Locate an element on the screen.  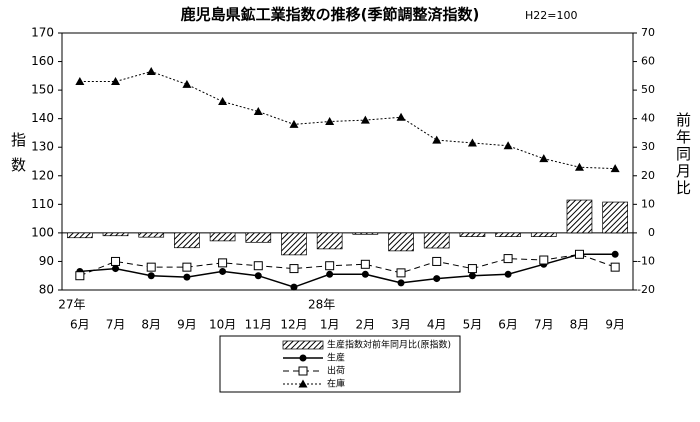
x-tick-label: 2月 is located at coordinates (366, 325).